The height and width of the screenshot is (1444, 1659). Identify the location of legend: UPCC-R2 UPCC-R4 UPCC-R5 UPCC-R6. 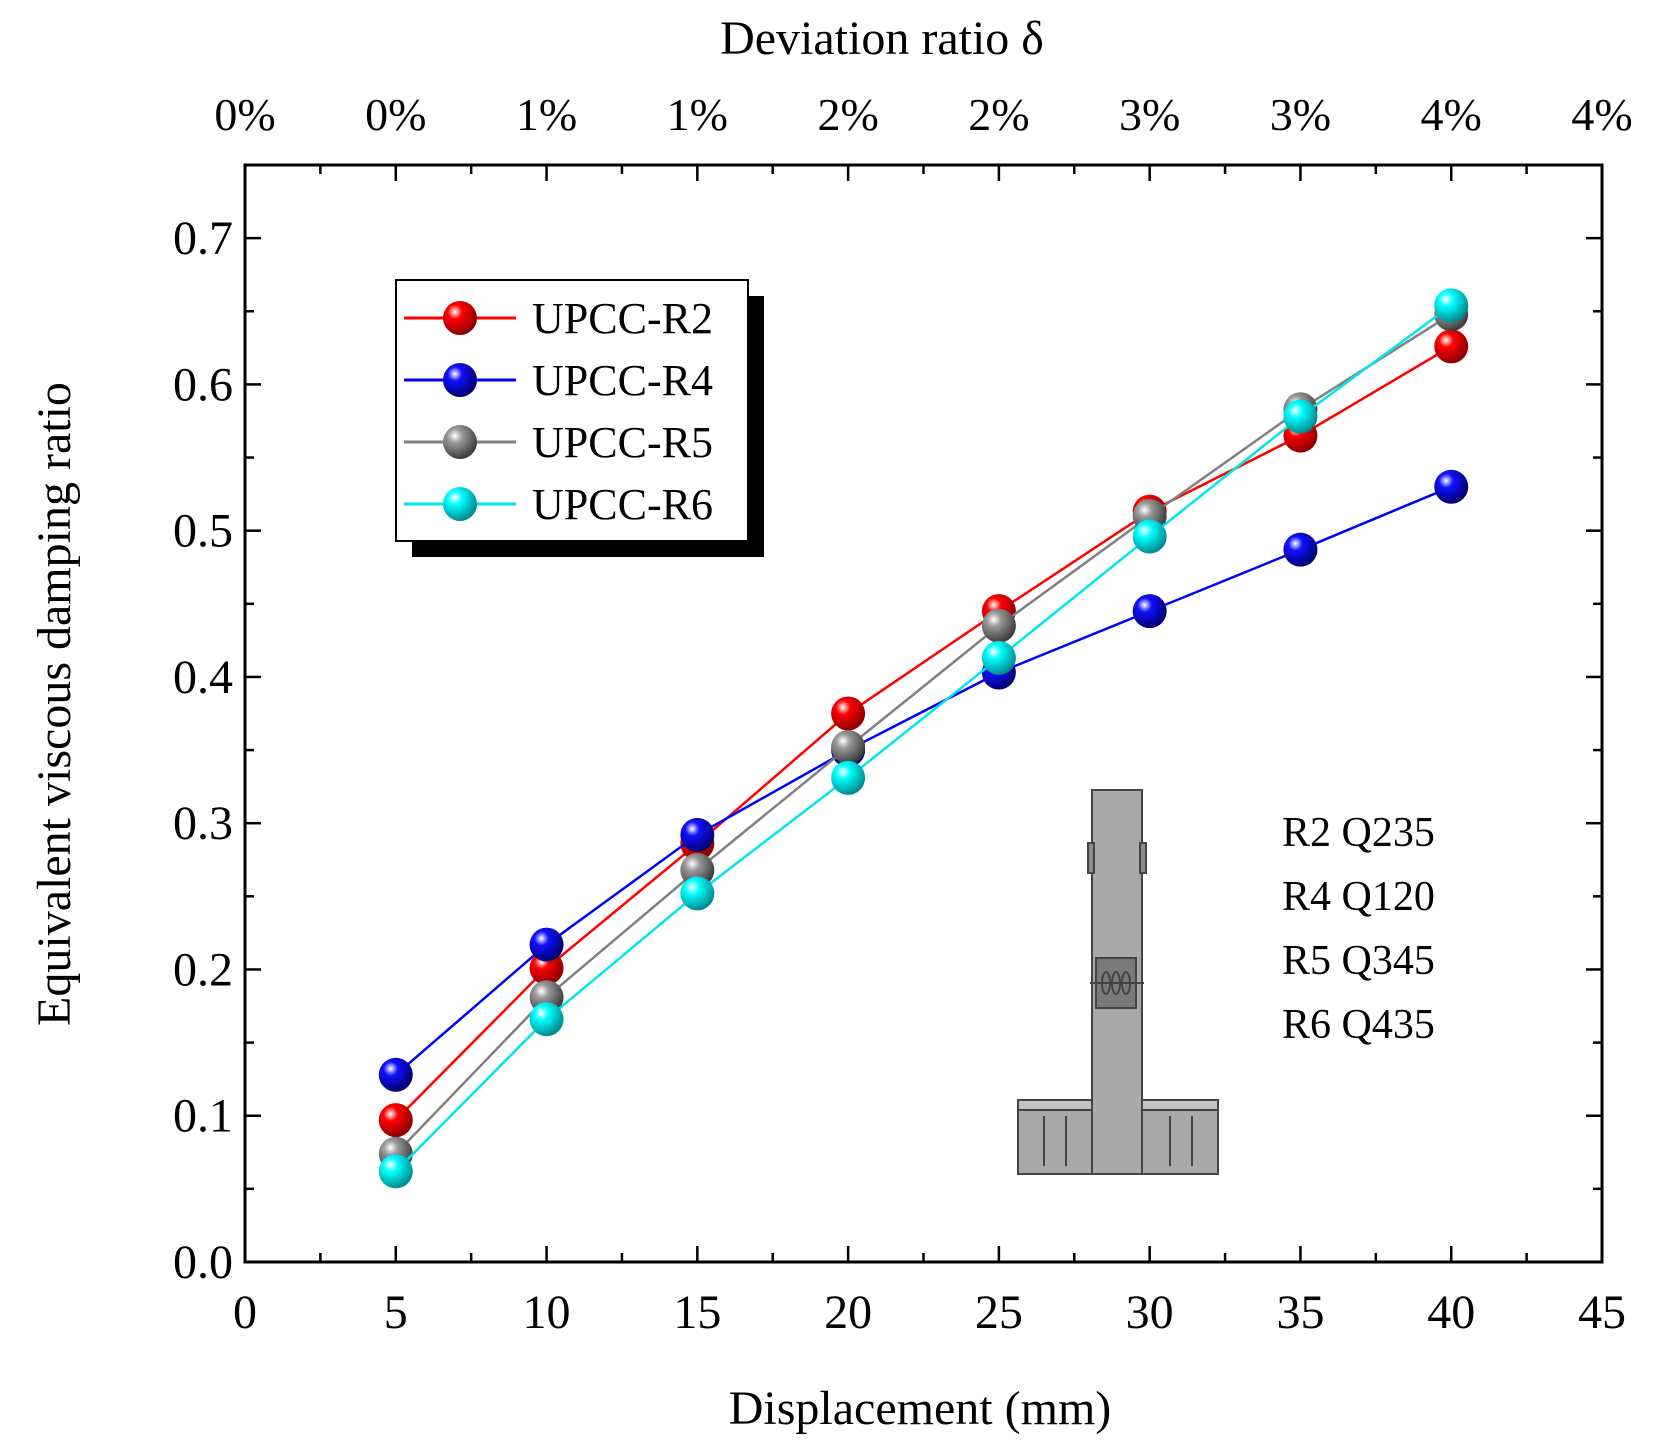
(579, 418).